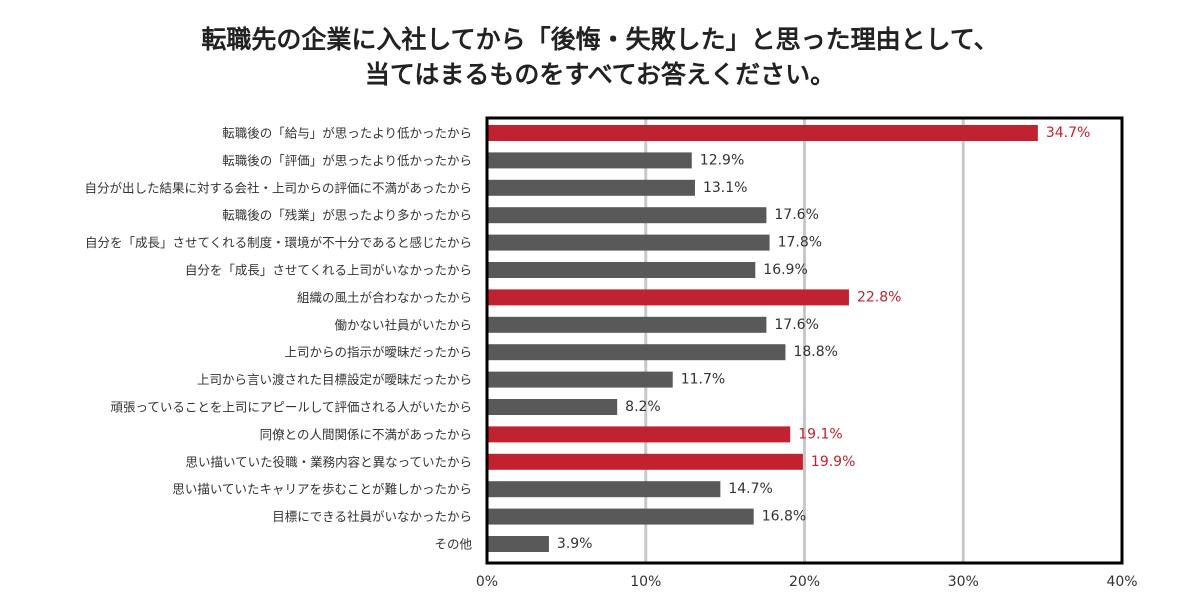  I want to click on category-label-14: 思い描いていたキャリアを歩むことが難しかったから, so click(322, 489).